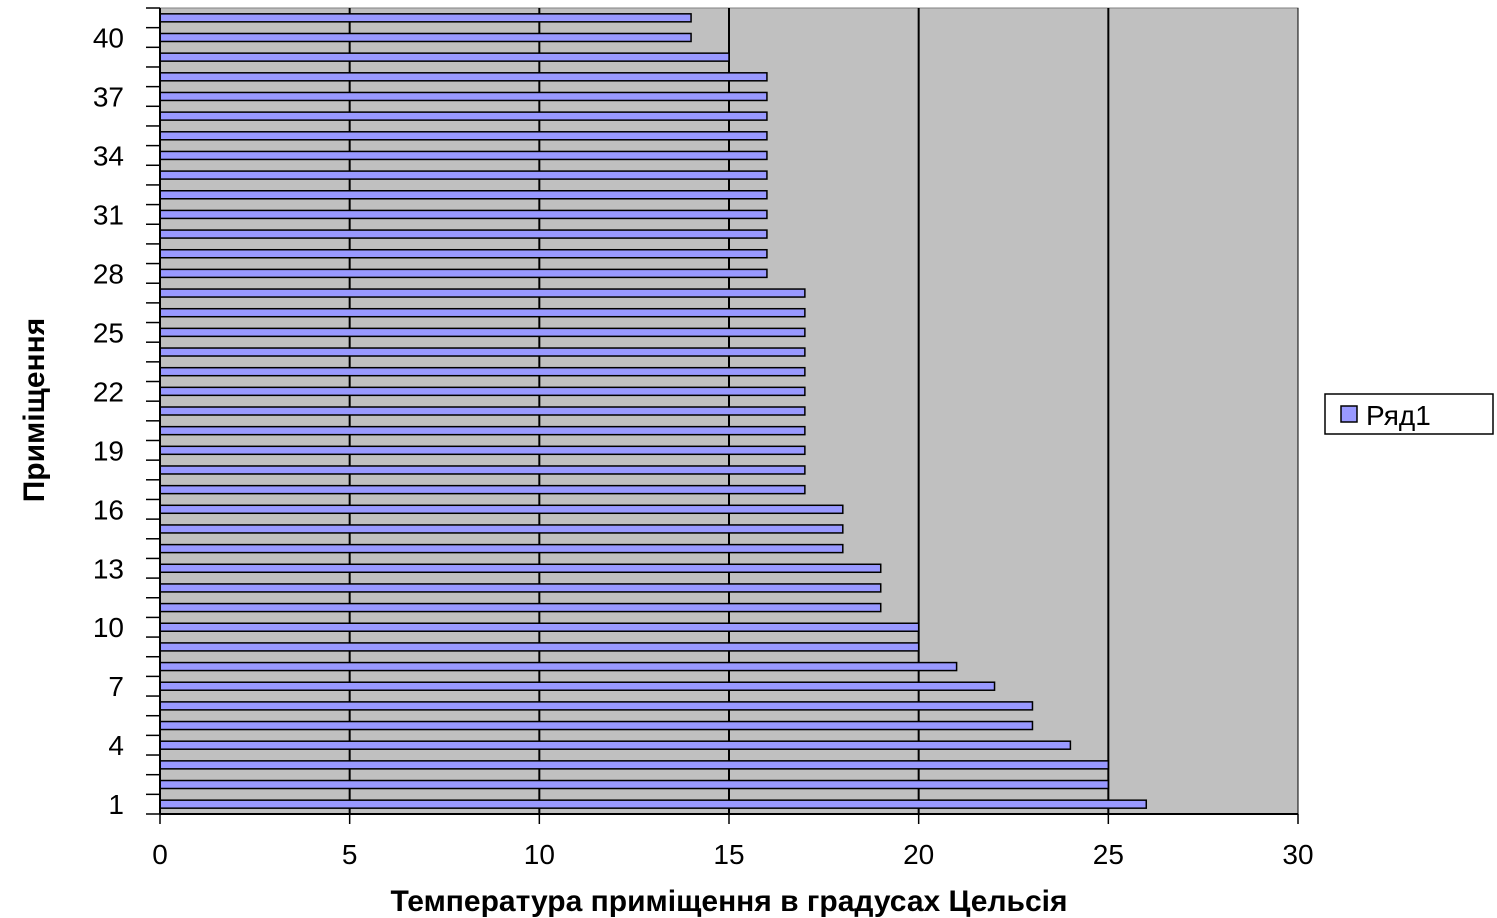 The width and height of the screenshot is (1497, 918). I want to click on category-tick-label: 40, so click(108, 37).